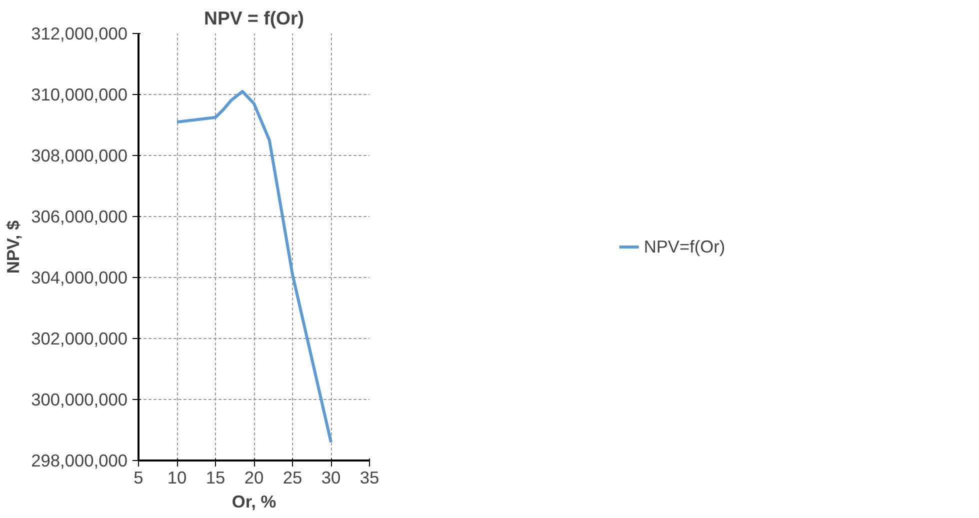 The width and height of the screenshot is (979, 518). What do you see at coordinates (79, 34) in the screenshot?
I see `y-tick-label: 312,000,000` at bounding box center [79, 34].